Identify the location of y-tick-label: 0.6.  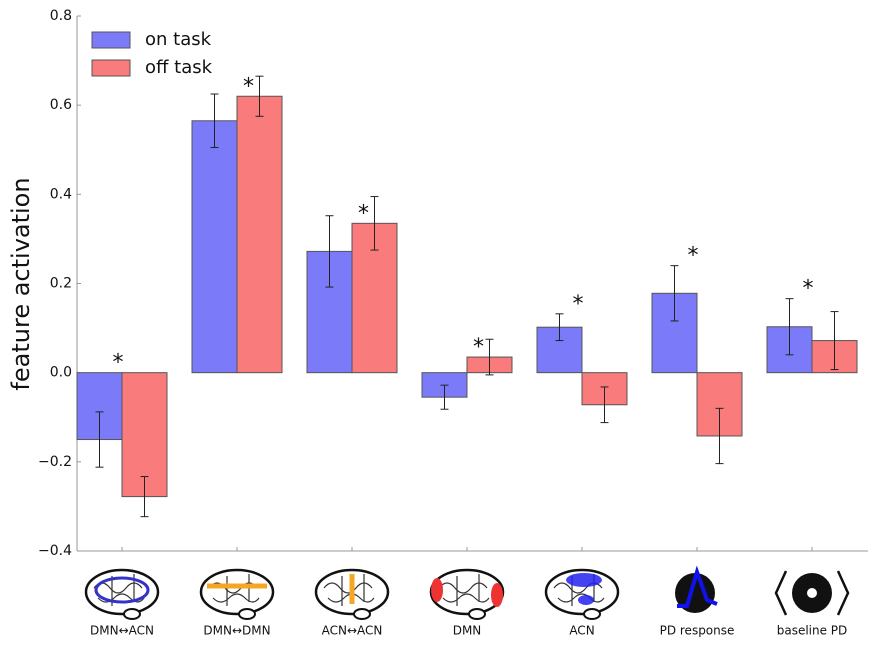
(61, 105).